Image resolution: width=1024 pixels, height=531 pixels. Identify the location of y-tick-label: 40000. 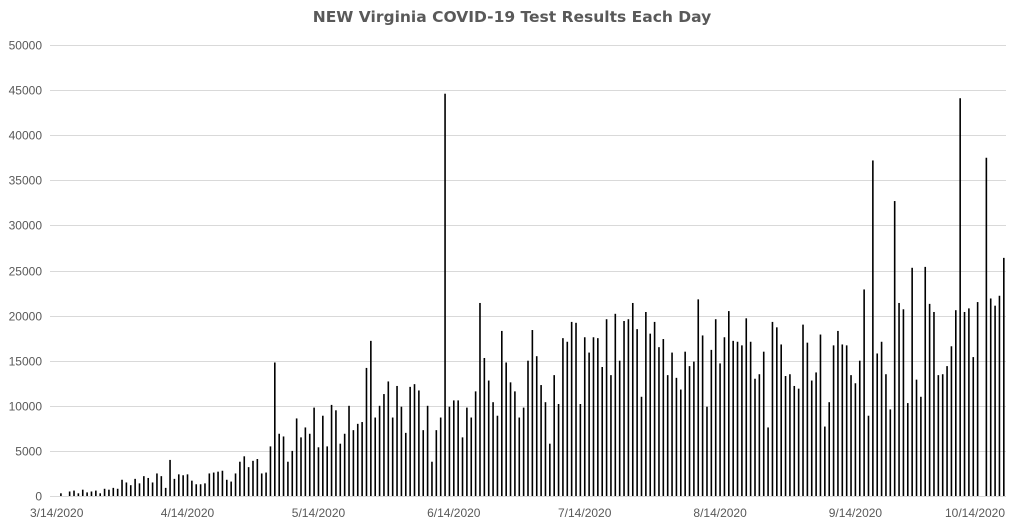
(26, 136).